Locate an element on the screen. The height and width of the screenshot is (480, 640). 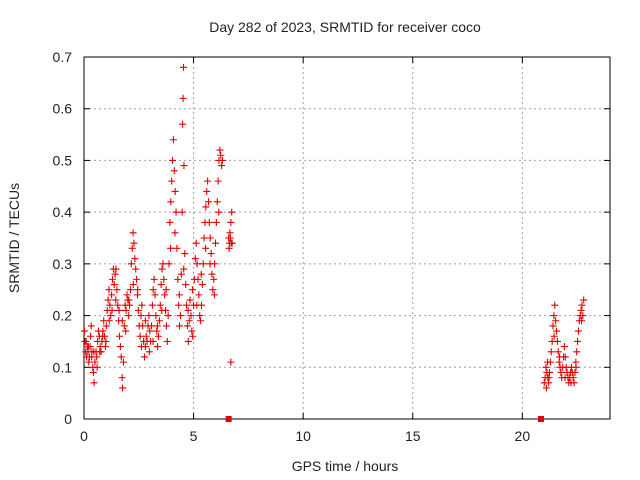
y-axis-label: SRMTID / TECUs is located at coordinates (14, 238).